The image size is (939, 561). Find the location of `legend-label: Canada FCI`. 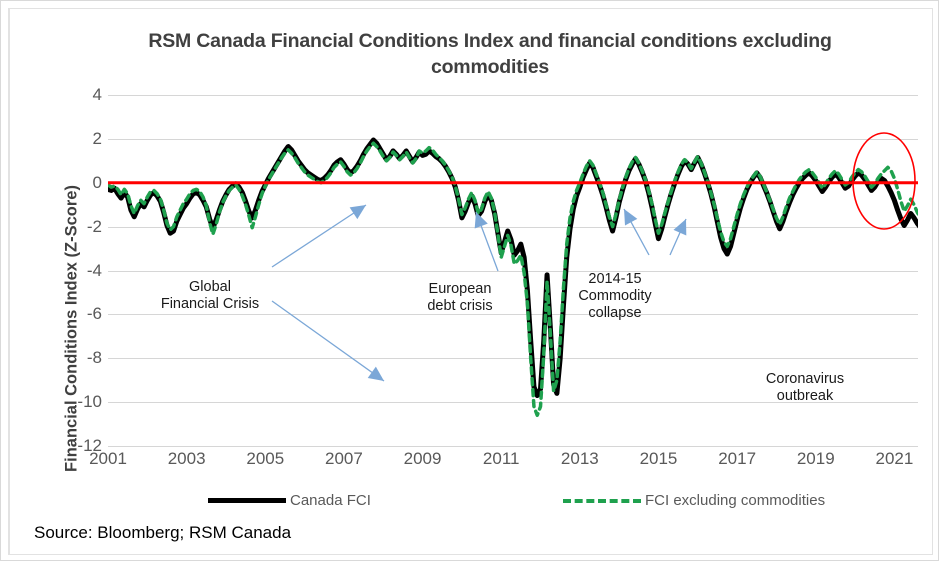

legend-label: Canada FCI is located at coordinates (330, 500).